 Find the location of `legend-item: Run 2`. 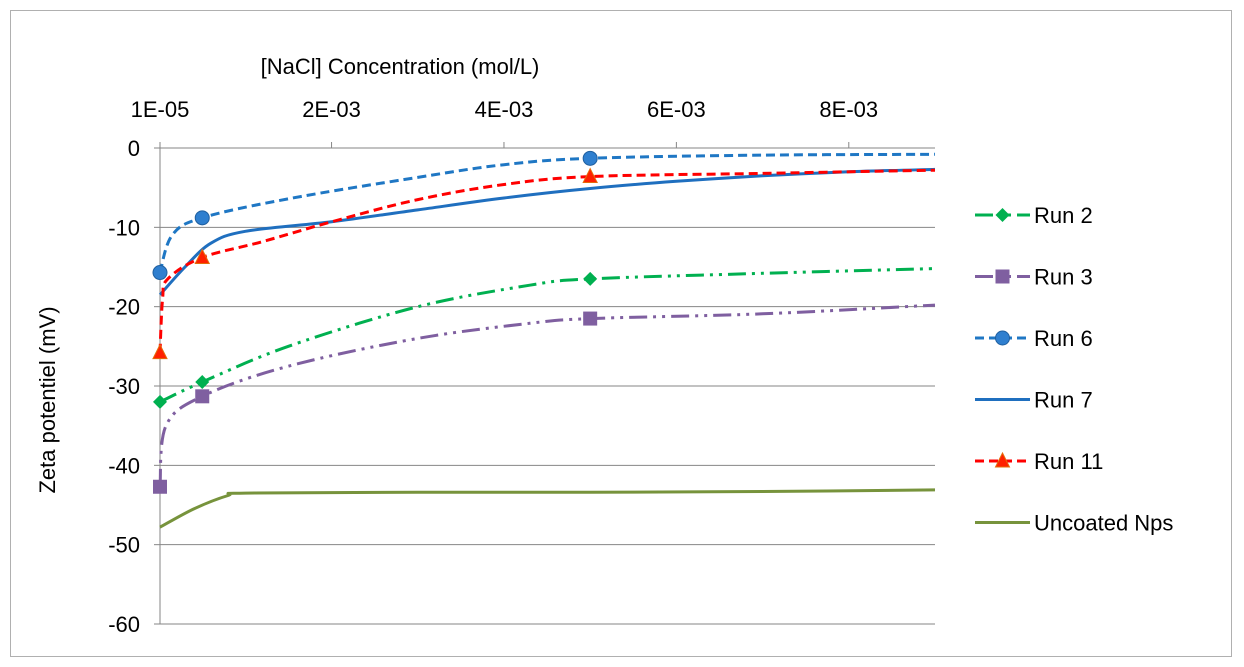

legend-item: Run 2 is located at coordinates (1034, 215).